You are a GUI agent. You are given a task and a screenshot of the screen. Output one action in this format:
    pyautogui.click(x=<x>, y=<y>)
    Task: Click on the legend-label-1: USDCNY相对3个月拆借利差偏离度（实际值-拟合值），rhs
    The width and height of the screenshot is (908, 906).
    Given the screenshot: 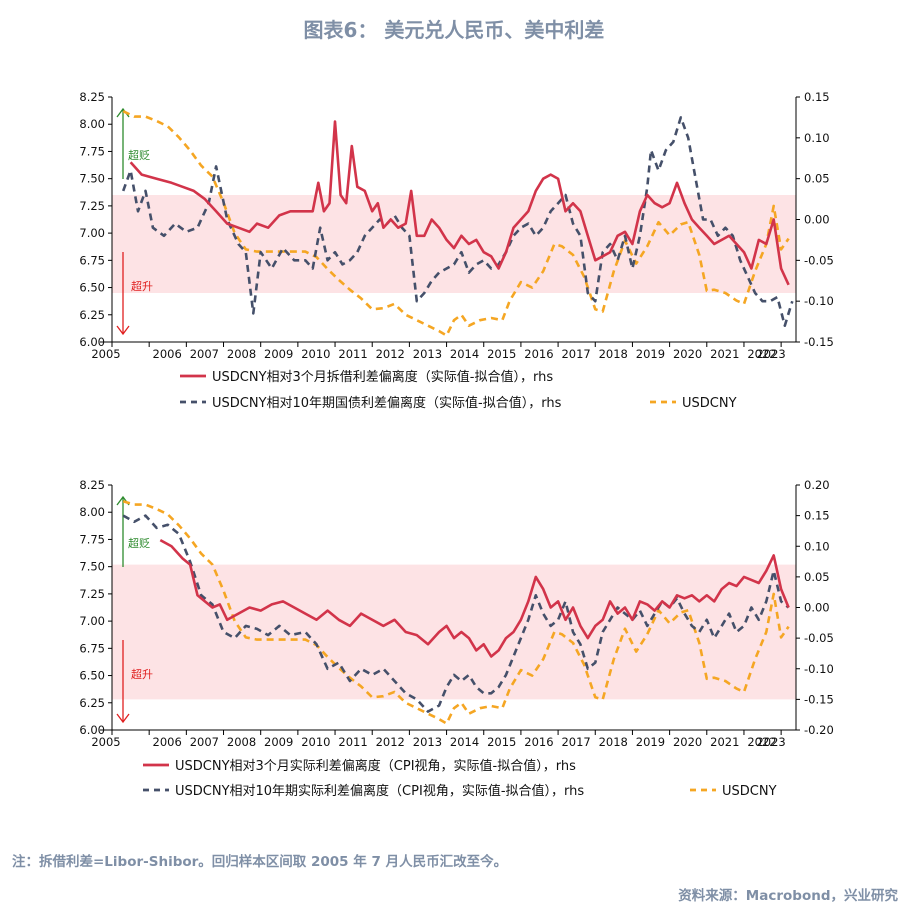 What is the action you would take?
    pyautogui.click(x=382, y=377)
    